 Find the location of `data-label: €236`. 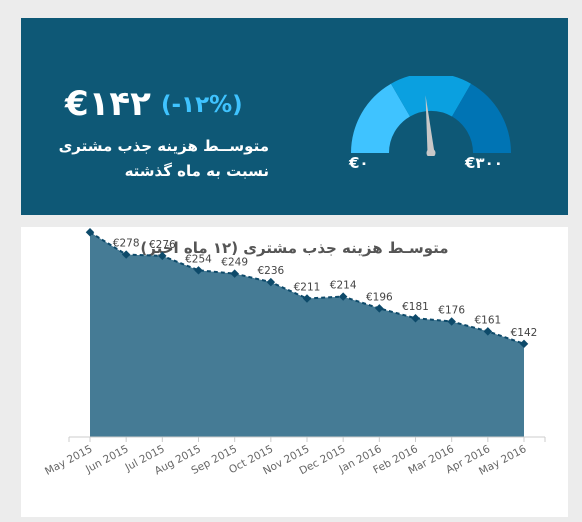

data-label: €236 is located at coordinates (270, 271).